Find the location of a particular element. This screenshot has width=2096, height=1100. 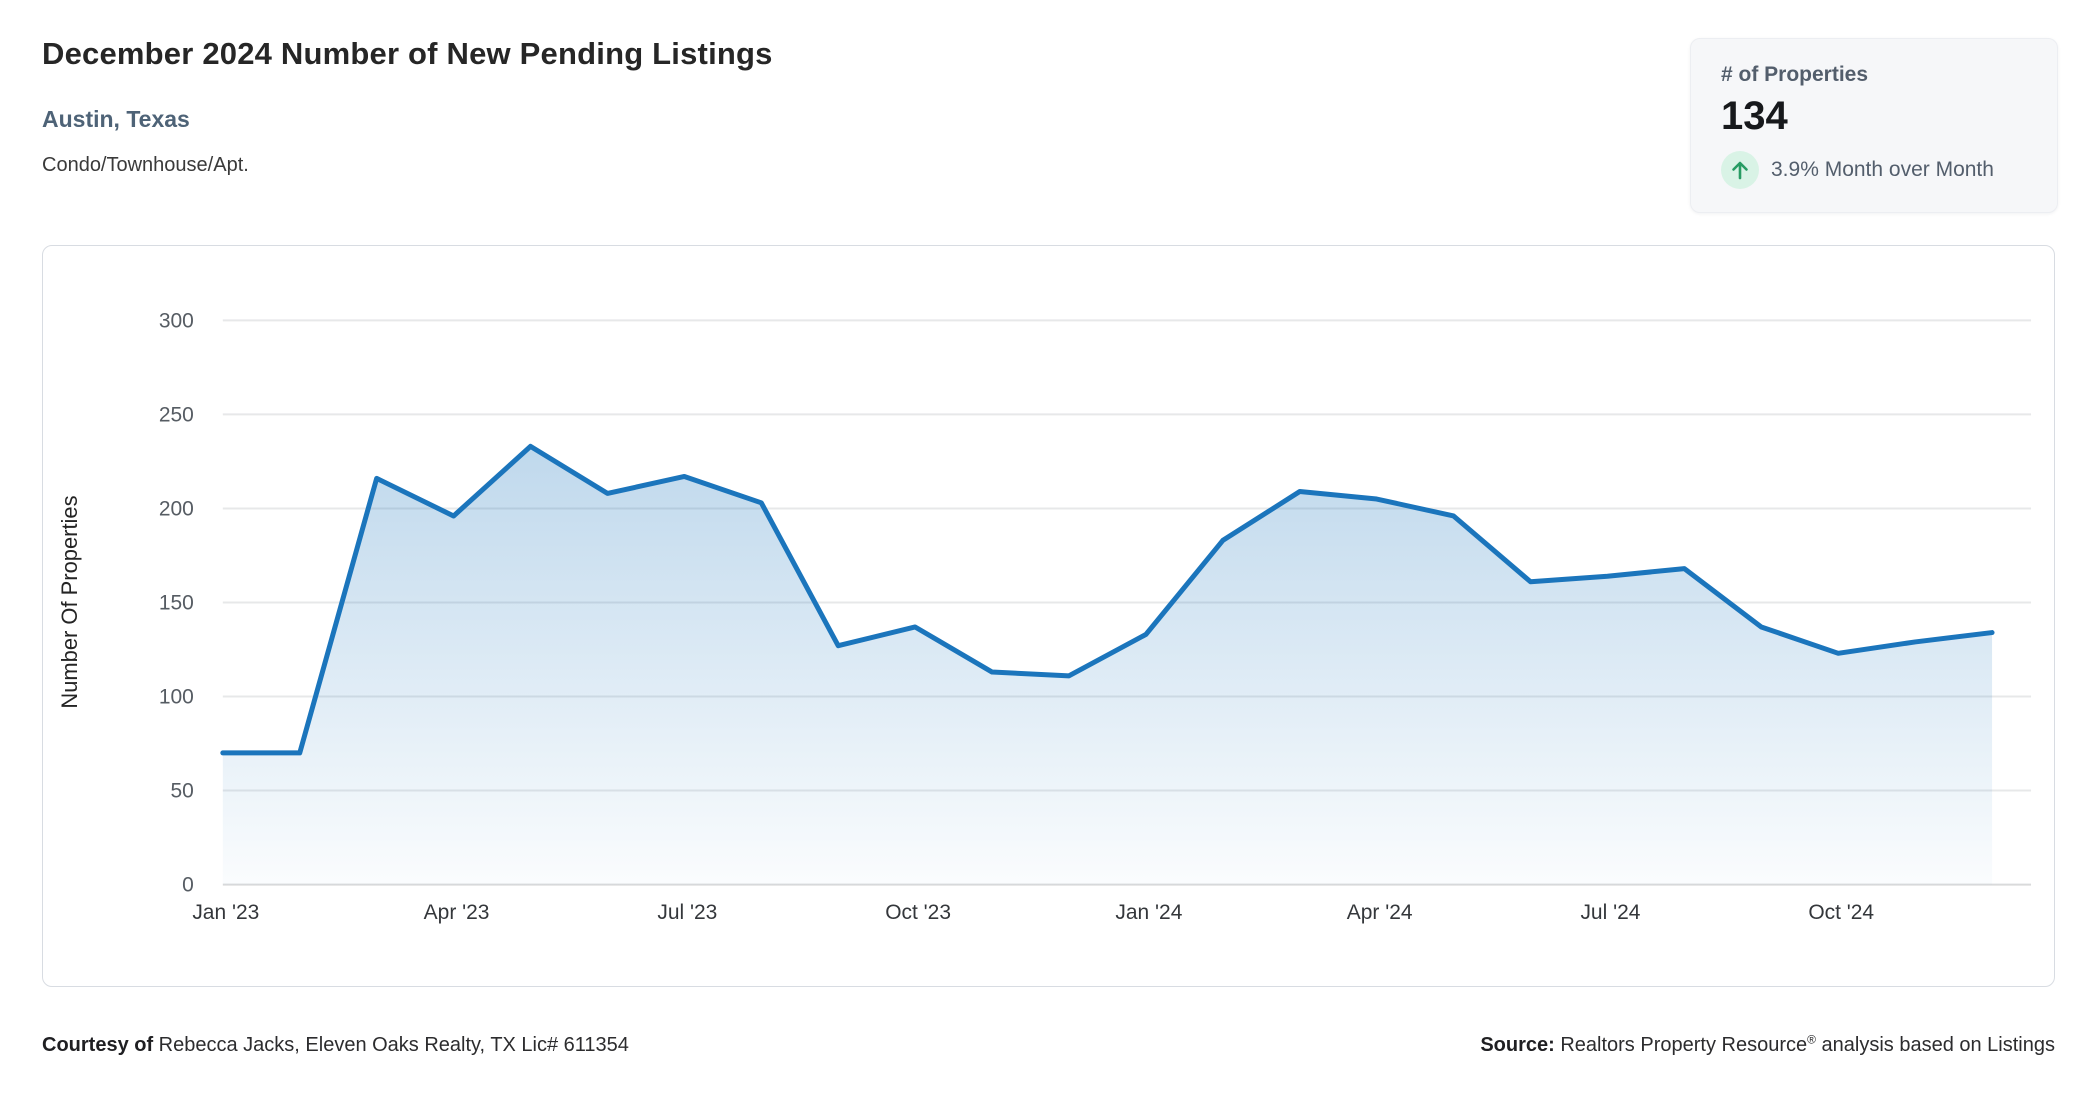

y-axis-labels: 0 50 100 150 200 250 300 is located at coordinates (176, 602).